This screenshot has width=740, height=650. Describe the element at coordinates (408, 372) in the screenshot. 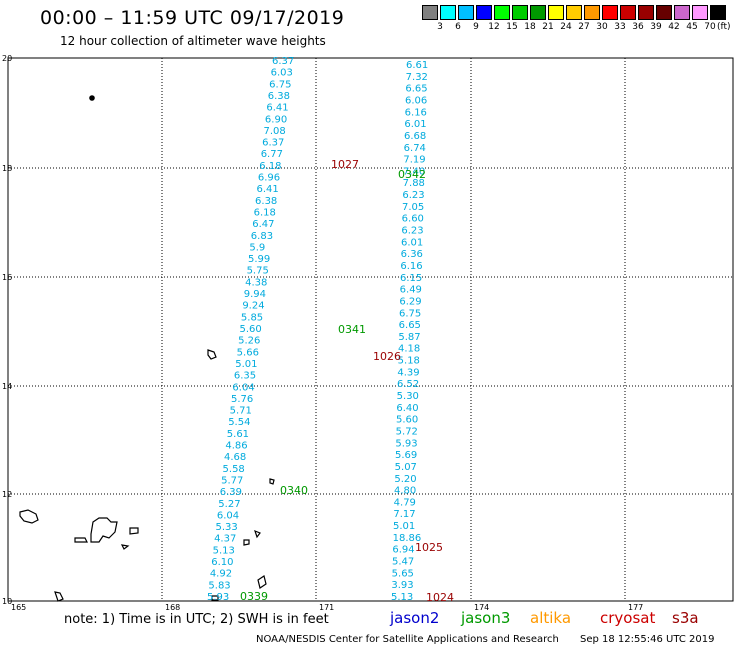

I see `track-b-value: 4.39` at that location.